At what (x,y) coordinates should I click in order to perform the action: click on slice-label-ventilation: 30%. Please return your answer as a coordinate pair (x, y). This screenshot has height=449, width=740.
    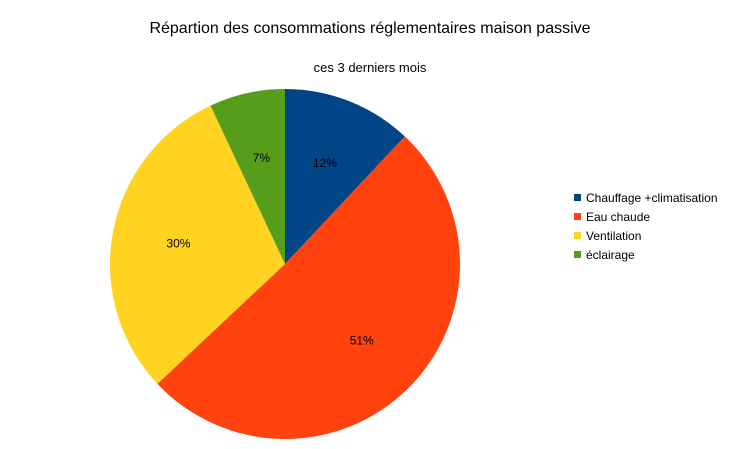
    Looking at the image, I should click on (178, 244).